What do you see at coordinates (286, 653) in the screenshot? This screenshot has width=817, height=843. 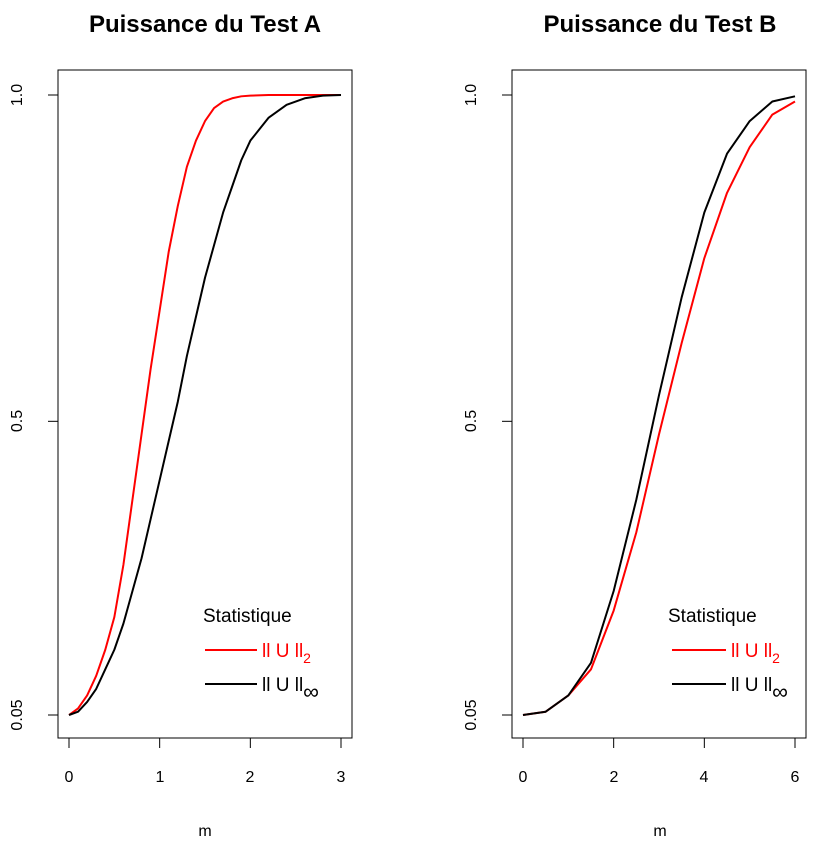 I see `chart-a-legend-entry-0: ll U ll2` at bounding box center [286, 653].